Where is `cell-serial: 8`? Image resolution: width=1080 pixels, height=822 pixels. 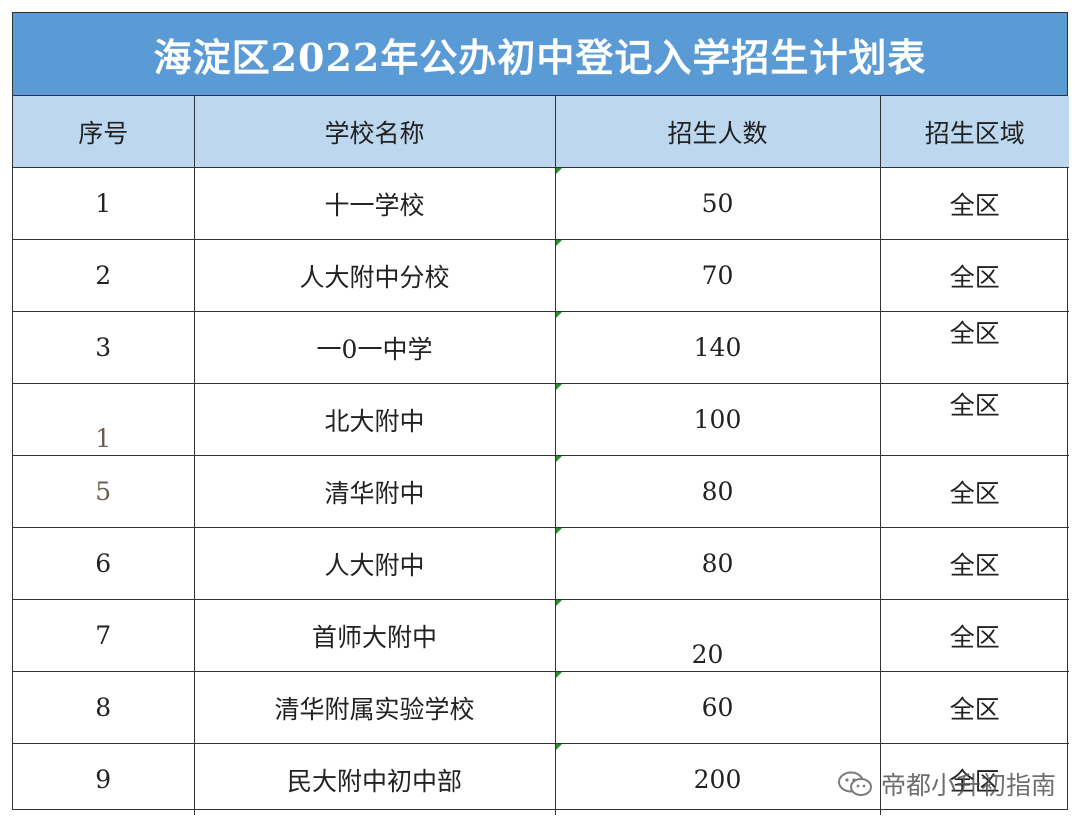
cell-serial: 8 is located at coordinates (104, 707).